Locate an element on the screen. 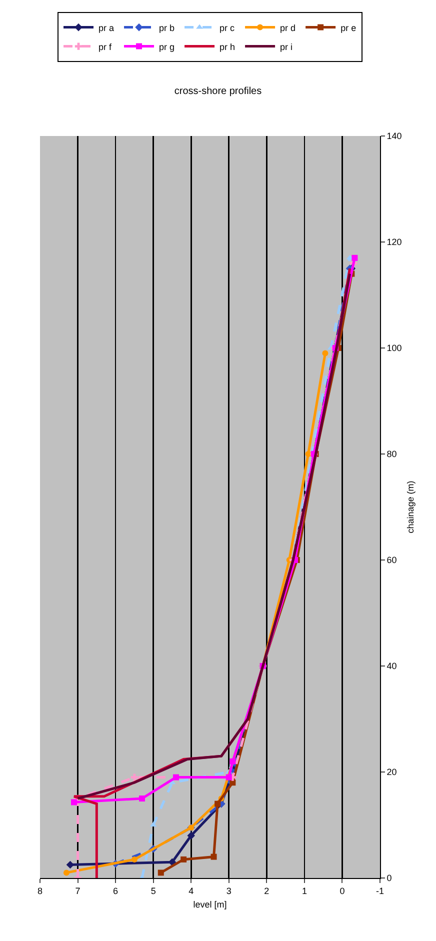  x-tick-label: 4 is located at coordinates (191, 891).